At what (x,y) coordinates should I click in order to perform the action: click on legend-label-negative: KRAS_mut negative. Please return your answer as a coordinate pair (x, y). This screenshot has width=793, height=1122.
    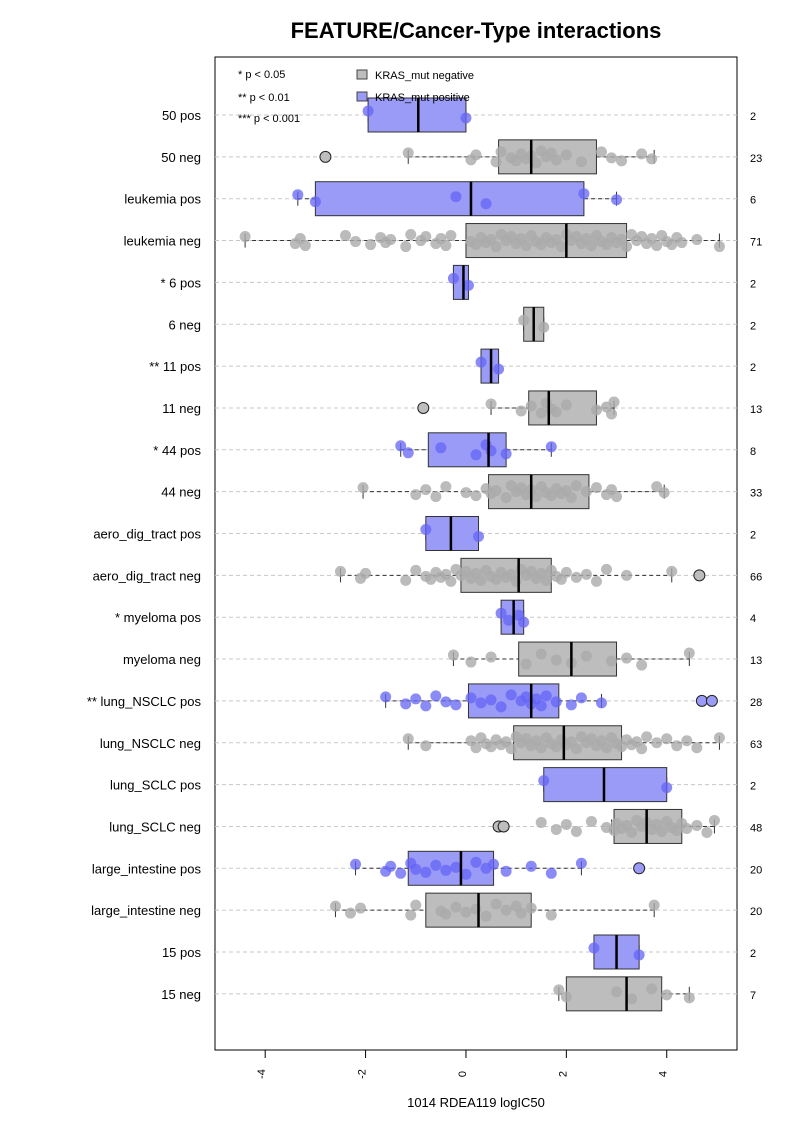
    Looking at the image, I should click on (424, 76).